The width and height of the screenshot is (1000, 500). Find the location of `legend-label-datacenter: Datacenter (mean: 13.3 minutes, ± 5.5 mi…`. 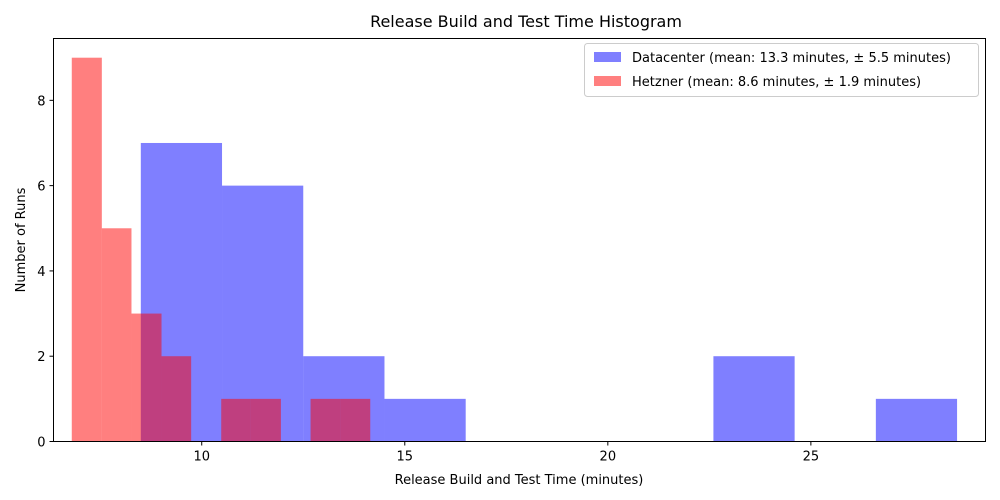

legend-label-datacenter: Datacenter (mean: 13.3 minutes, ± 5.5 mi… is located at coordinates (791, 58).